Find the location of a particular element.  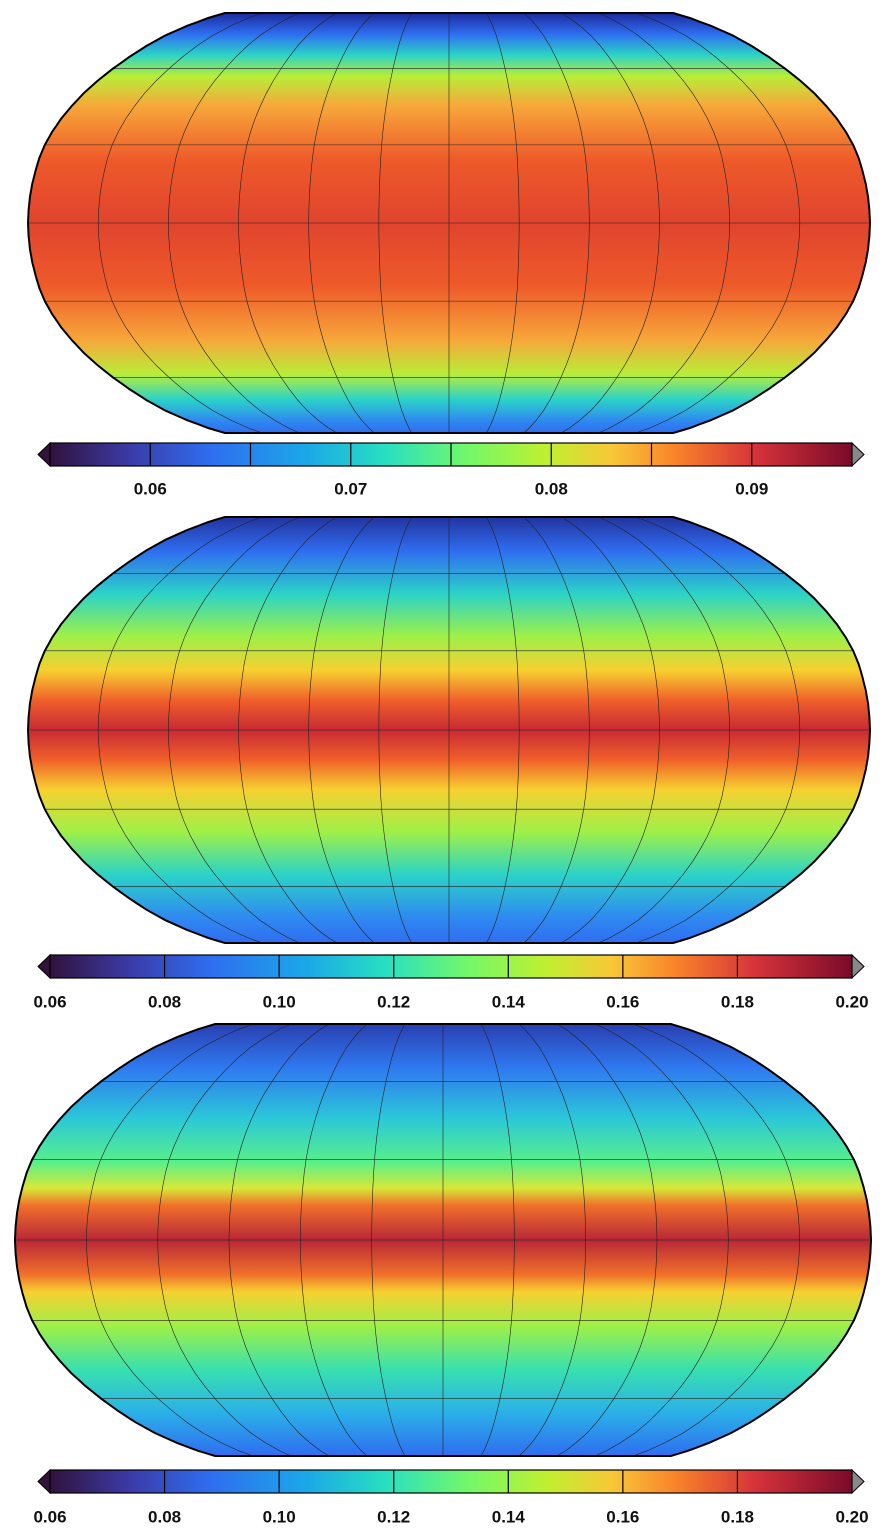

colorbar-tick-label: 0.07 is located at coordinates (350, 488).